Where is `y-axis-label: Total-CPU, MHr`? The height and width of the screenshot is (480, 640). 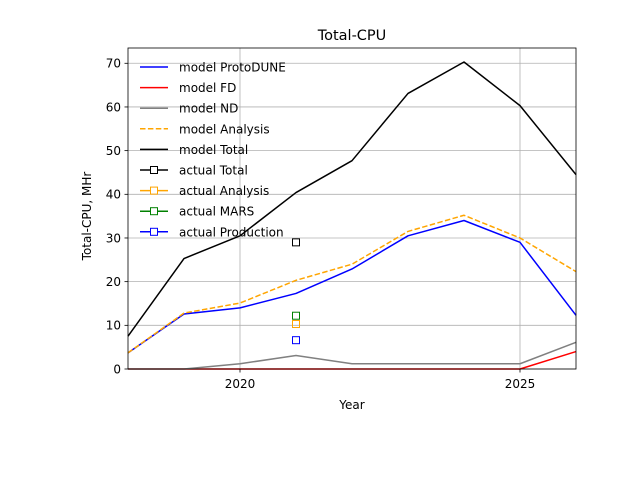
y-axis-label: Total-CPU, MHr is located at coordinates (87, 217).